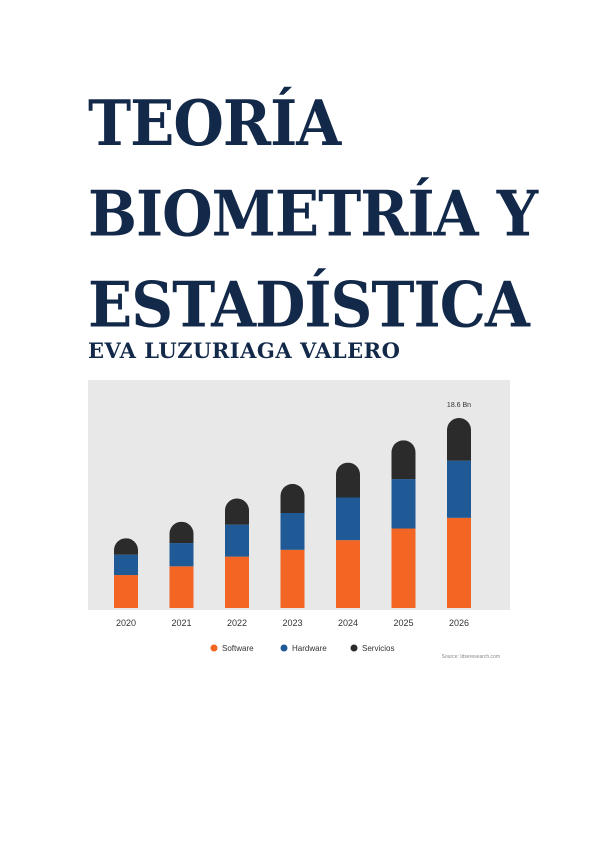  Describe the element at coordinates (403, 623) in the screenshot. I see `x-tick-label-2025: 2025` at that location.